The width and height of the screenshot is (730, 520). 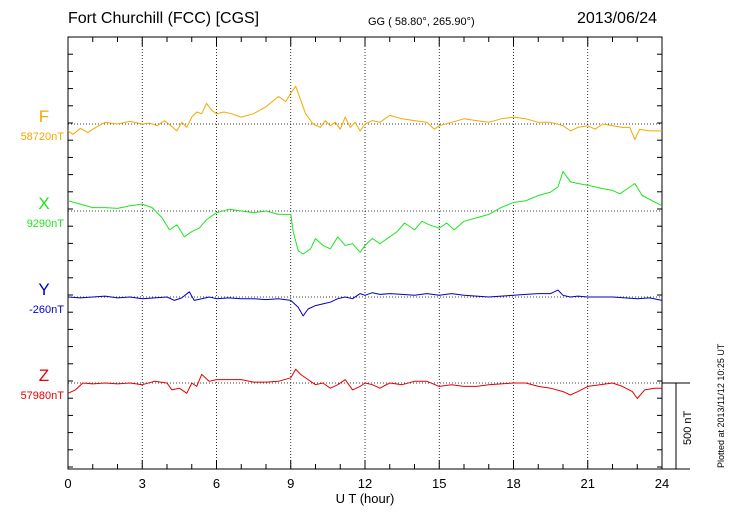 I want to click on x-tick-label: 9, so click(x=290, y=483).